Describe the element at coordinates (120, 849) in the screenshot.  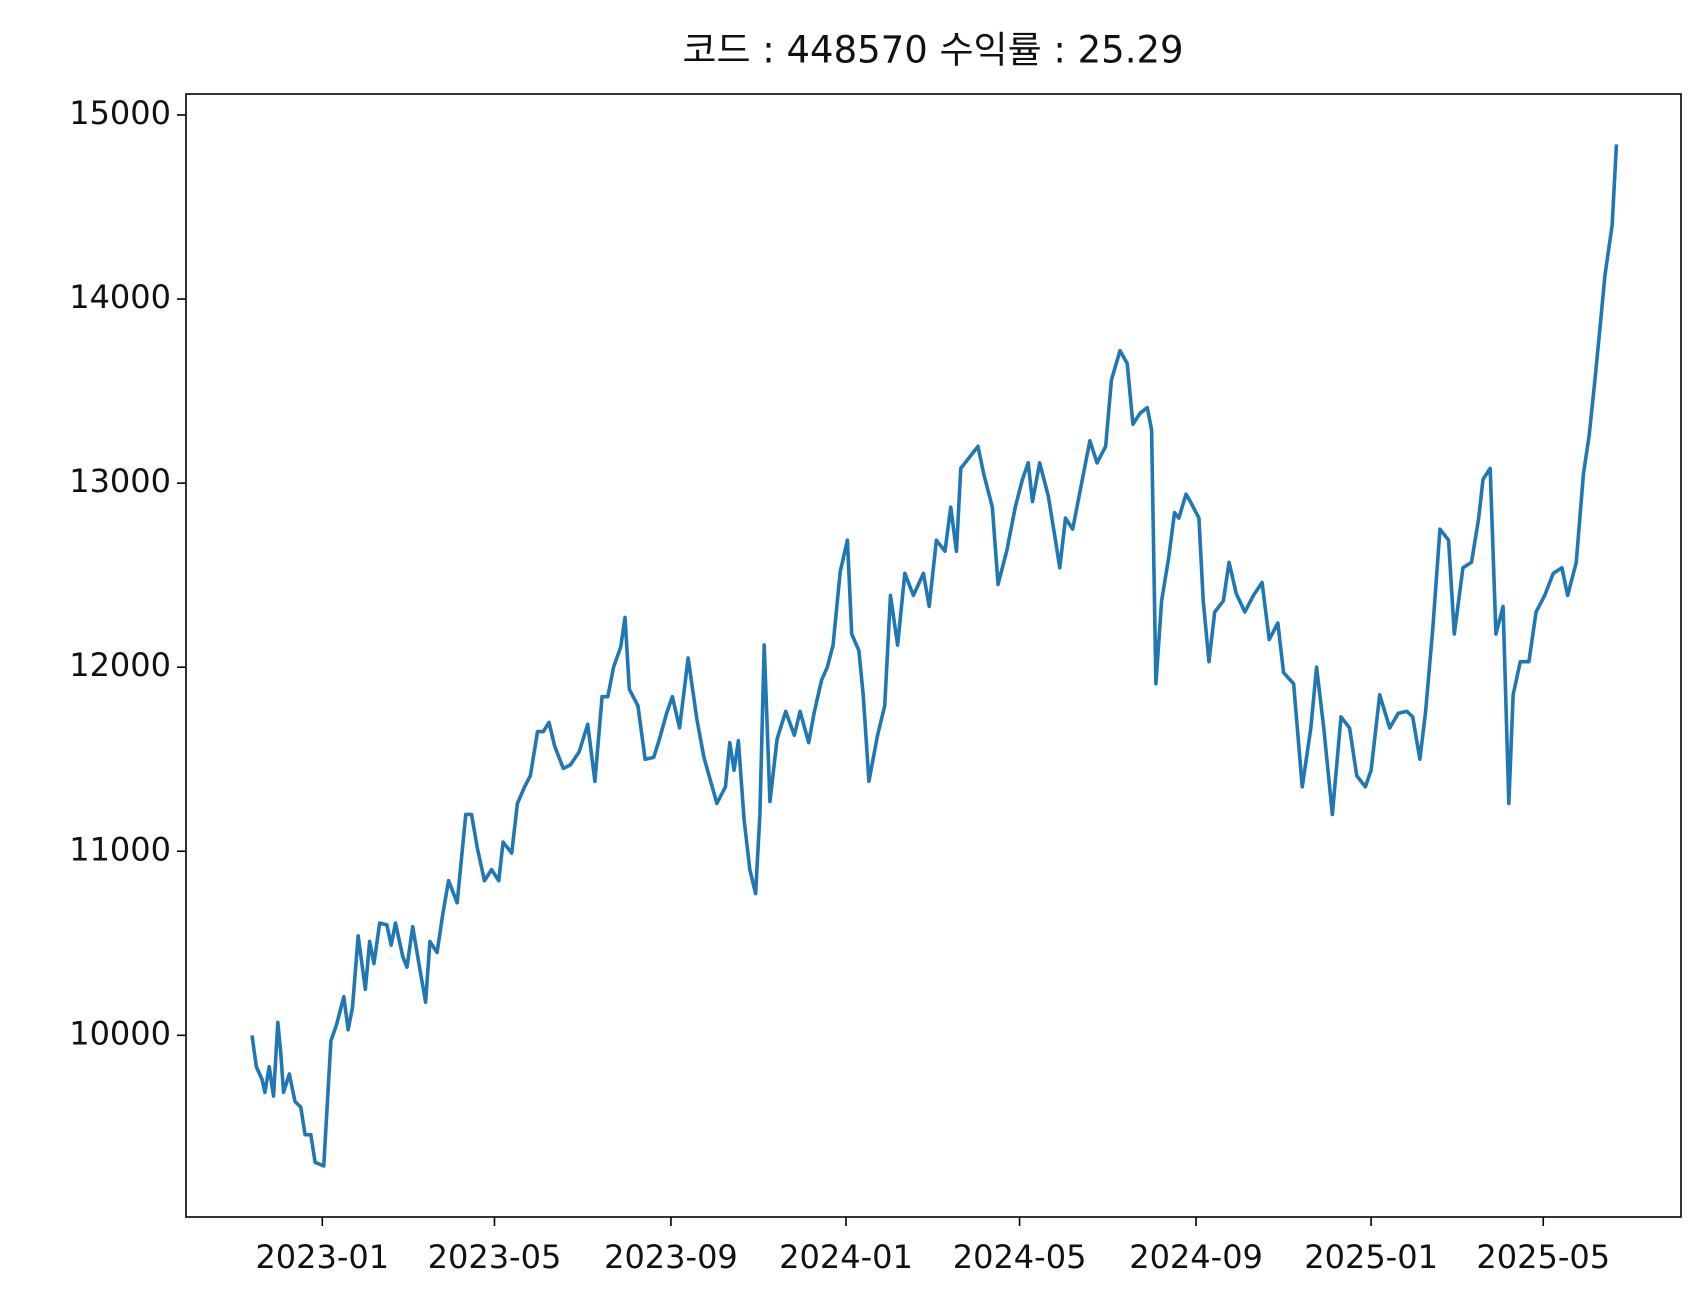
I see `y-tick-label: 11000` at that location.